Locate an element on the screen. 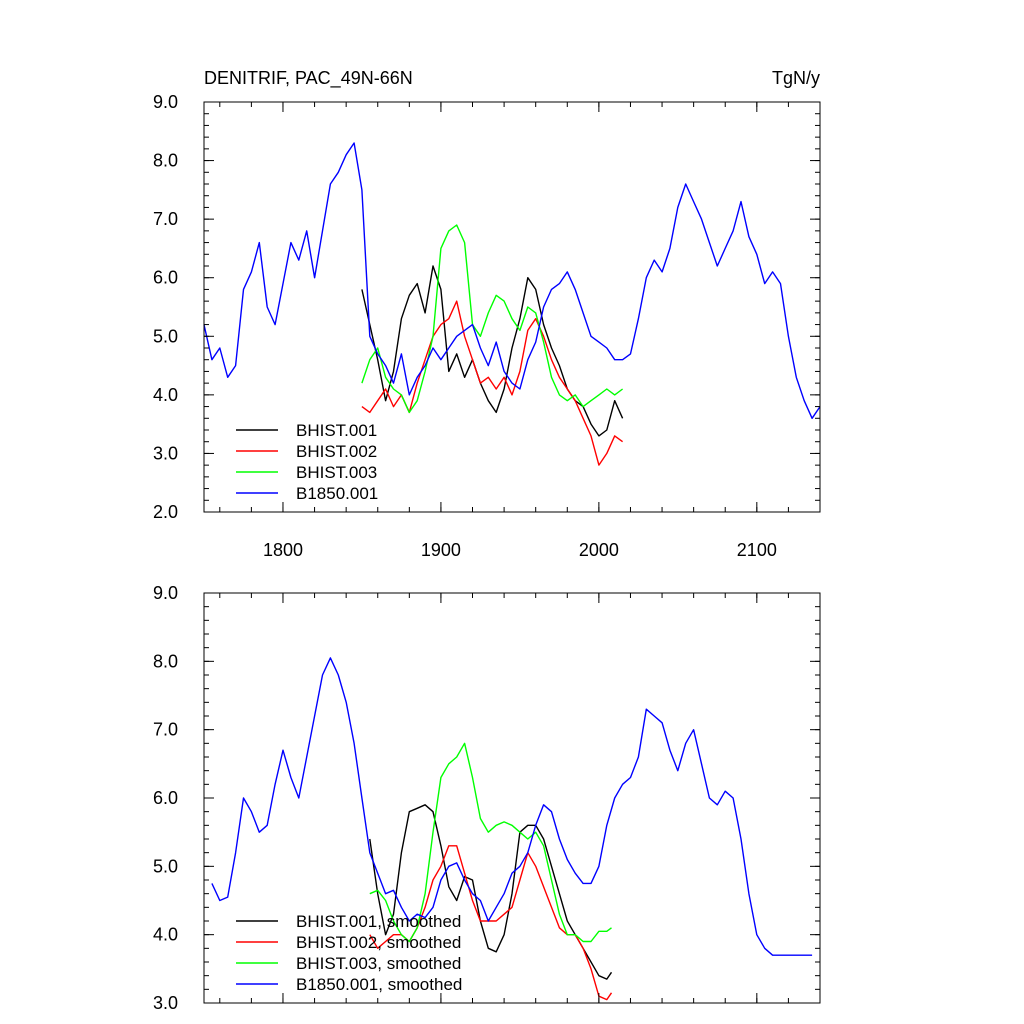 The width and height of the screenshot is (1024, 1024). legend-label: BHIST.001, smoothed is located at coordinates (378, 921).